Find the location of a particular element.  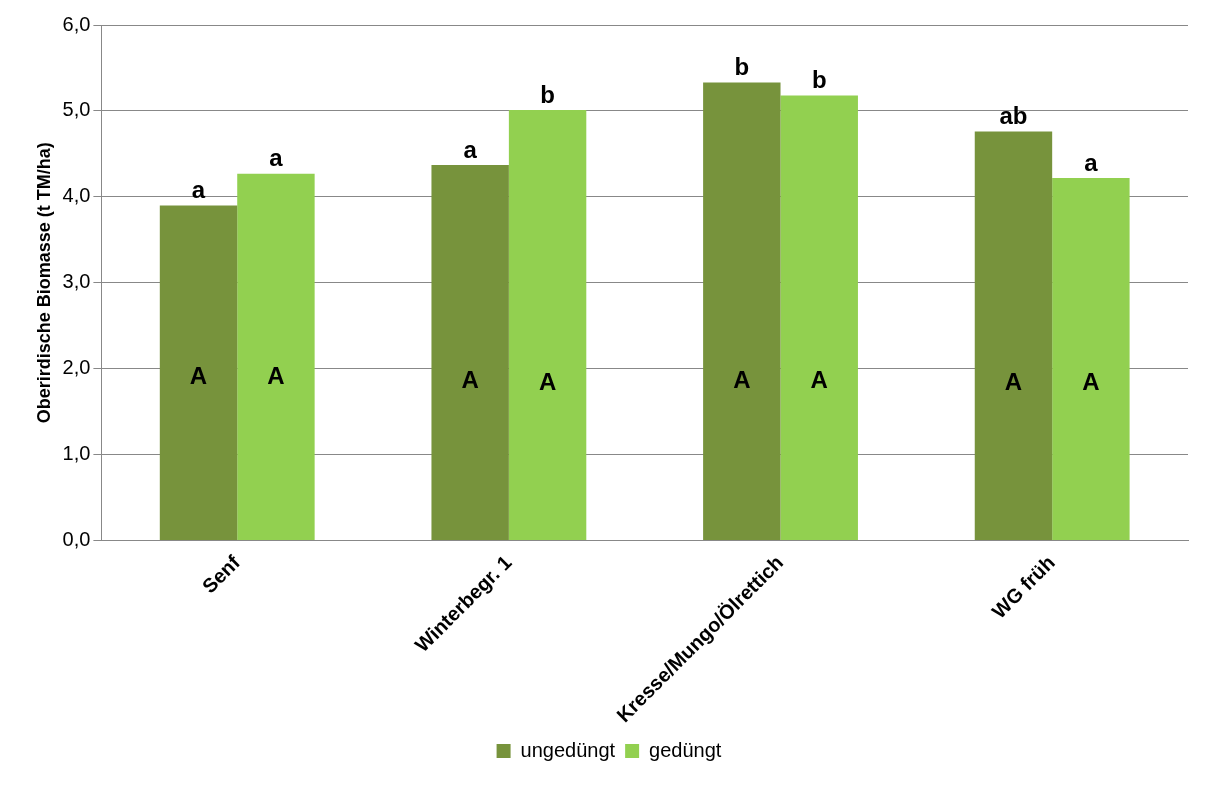

y-tick-label: 4,0 is located at coordinates (76, 195).